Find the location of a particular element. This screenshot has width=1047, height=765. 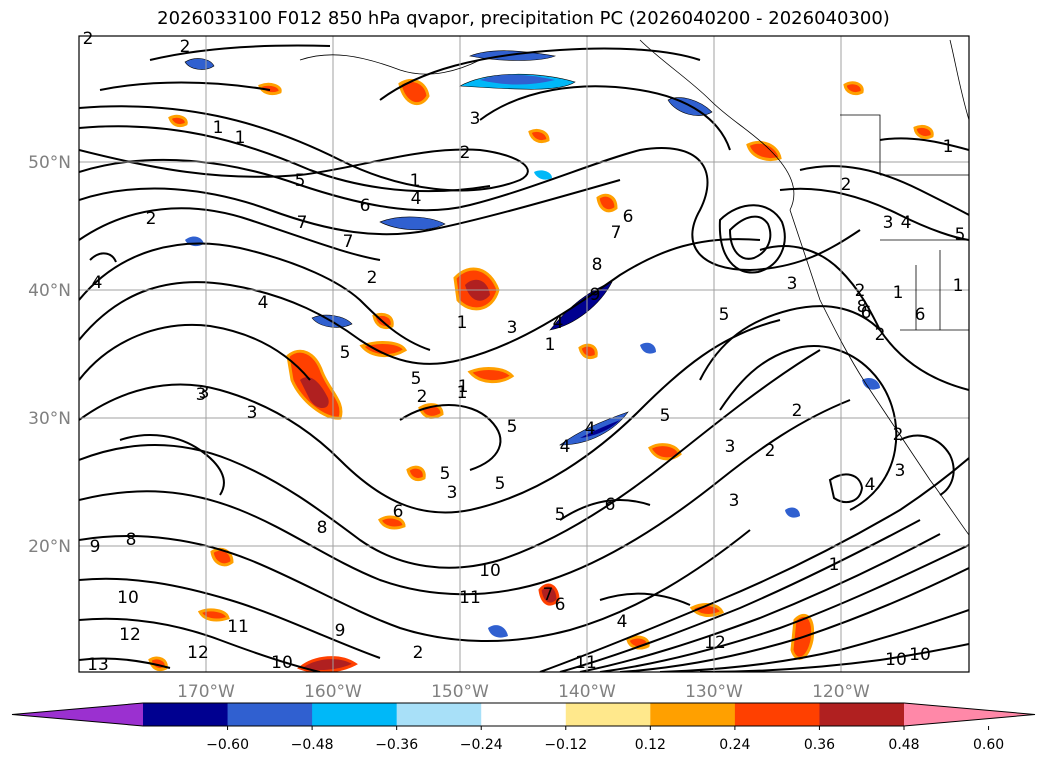

colorbar-tick-label: −0.12 is located at coordinates (565, 745).